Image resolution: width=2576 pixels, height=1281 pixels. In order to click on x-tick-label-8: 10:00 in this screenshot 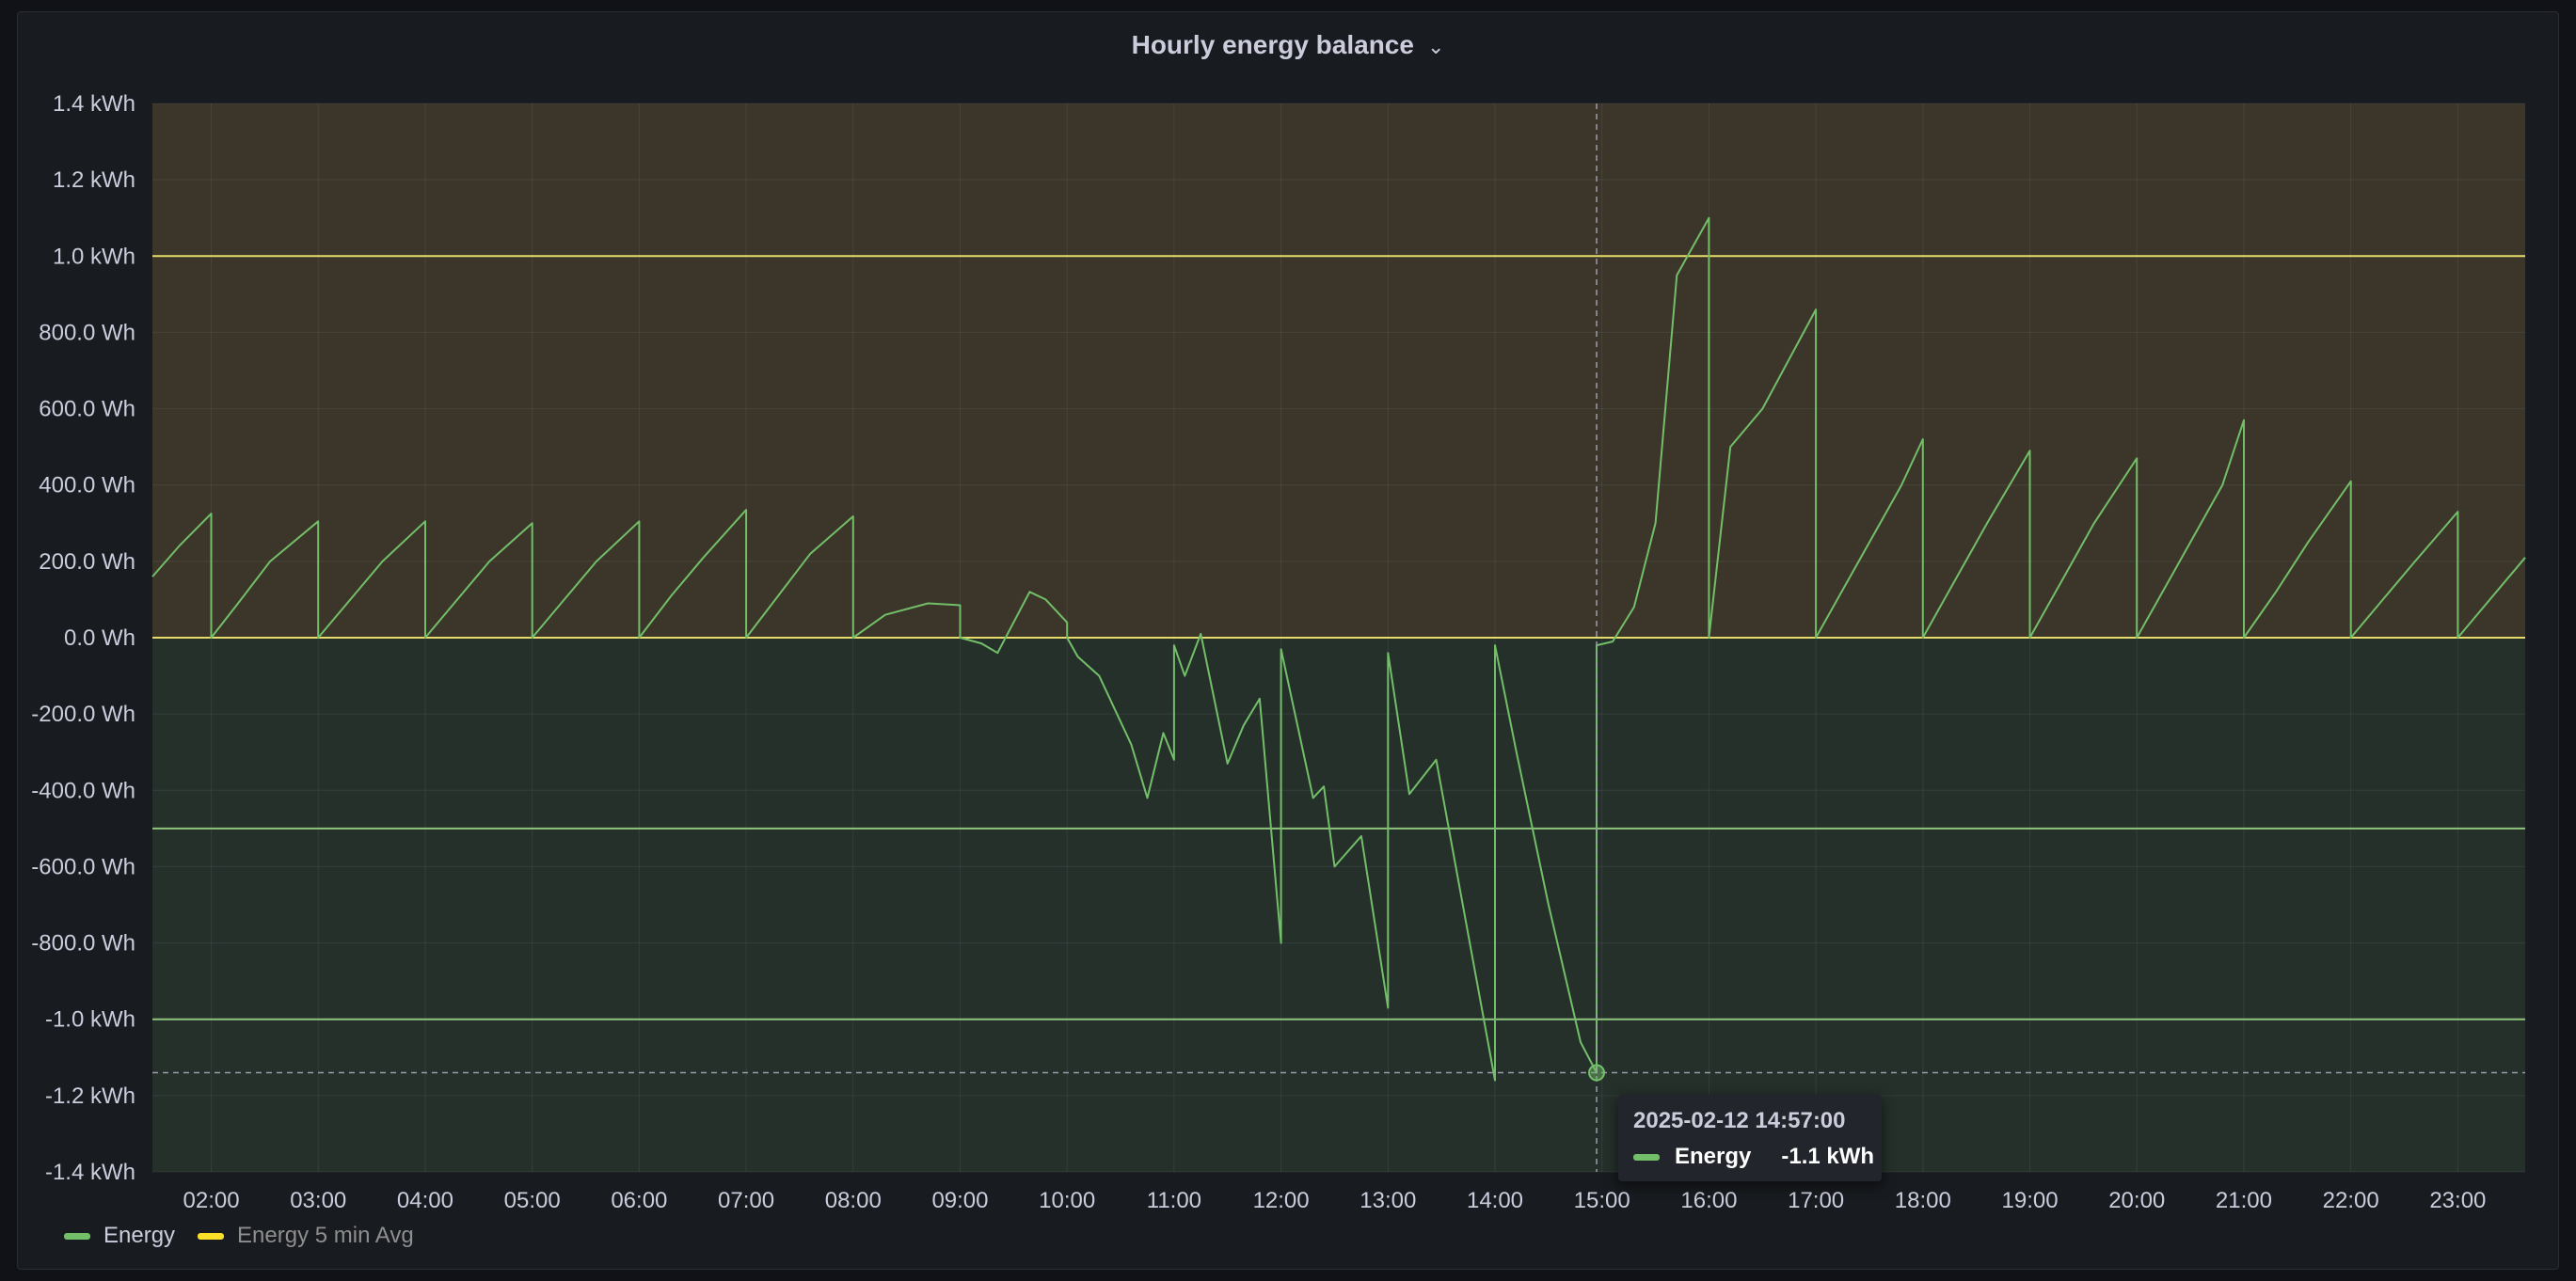, I will do `click(1067, 1201)`.